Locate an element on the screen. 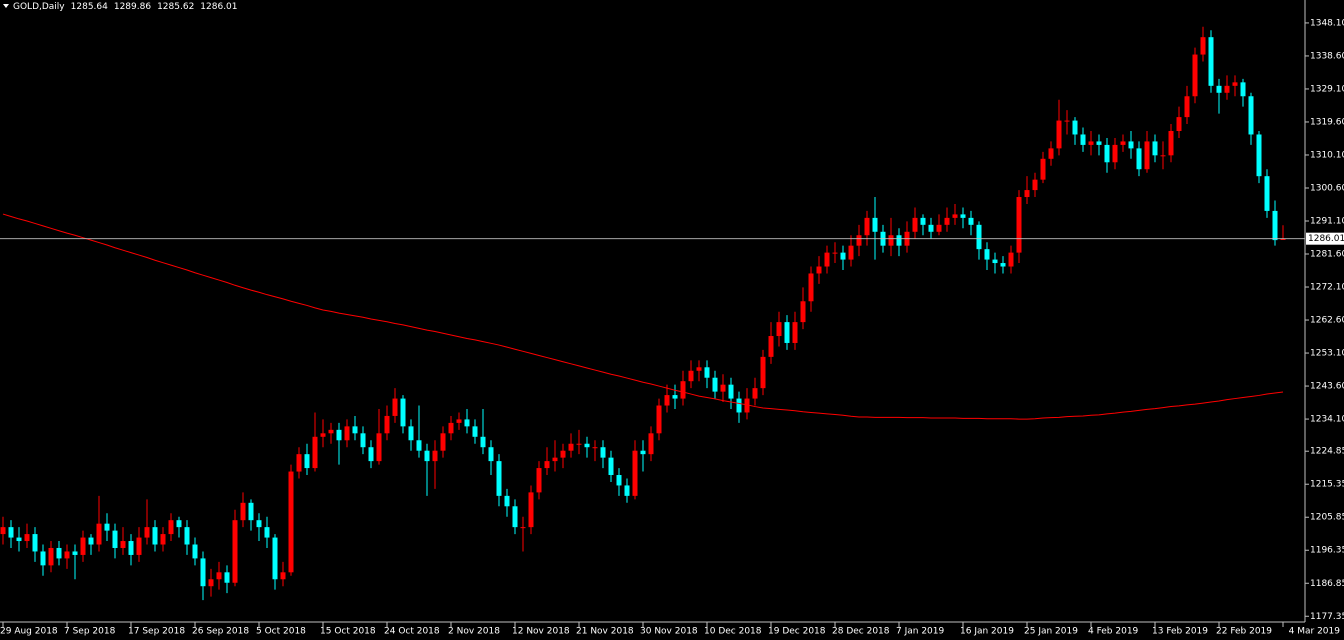 Image resolution: width=1344 pixels, height=640 pixels. y-tick-label: 1348.10 is located at coordinates (1327, 23).